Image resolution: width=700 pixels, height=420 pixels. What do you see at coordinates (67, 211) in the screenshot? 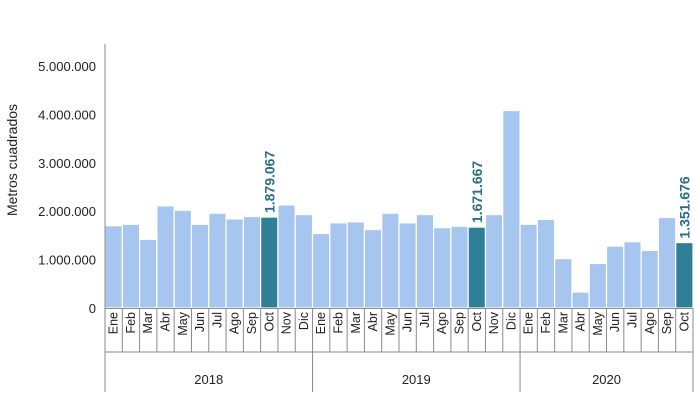
I see `y-tick-label: 2.000.000` at bounding box center [67, 211].